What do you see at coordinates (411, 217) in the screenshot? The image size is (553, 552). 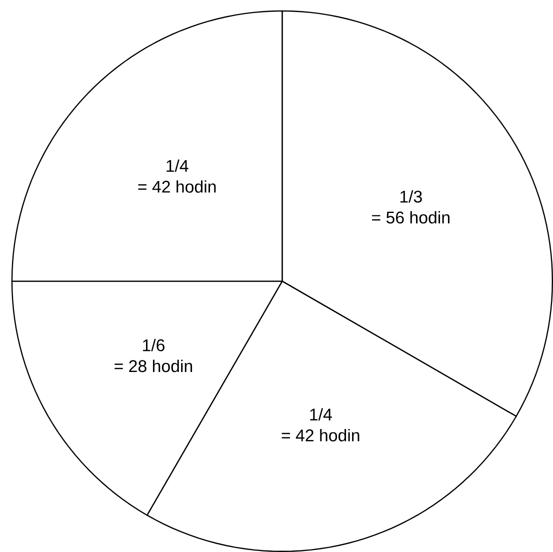 I see `data-label: = 56 hodin` at bounding box center [411, 217].